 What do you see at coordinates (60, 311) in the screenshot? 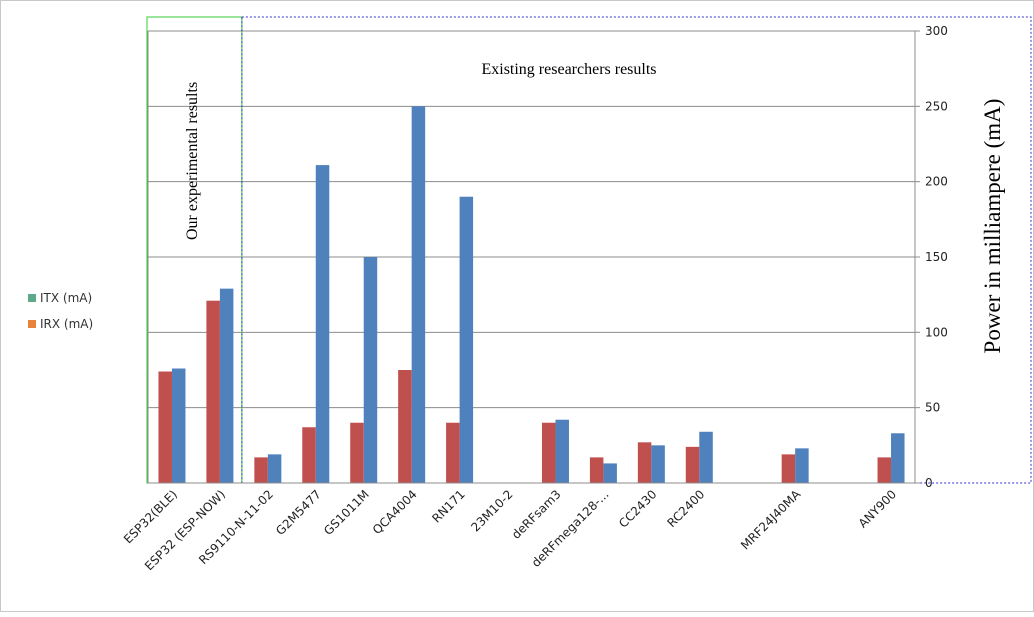
I see `legend: ITX (mA) IRX (mA)` at bounding box center [60, 311].